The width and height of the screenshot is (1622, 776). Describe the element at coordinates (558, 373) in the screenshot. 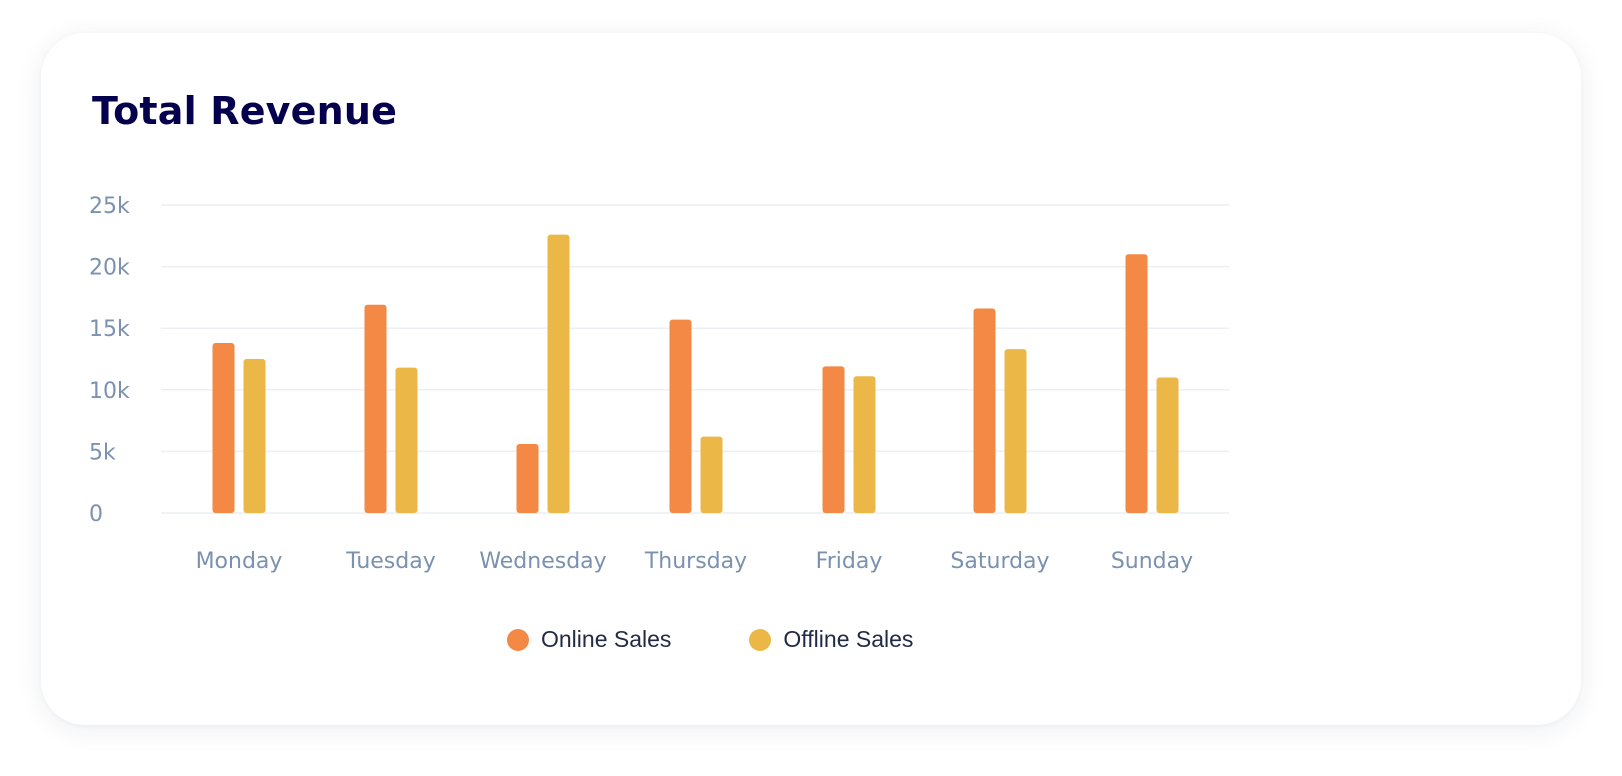

I see `offline-sales-bar-wednesday` at that location.